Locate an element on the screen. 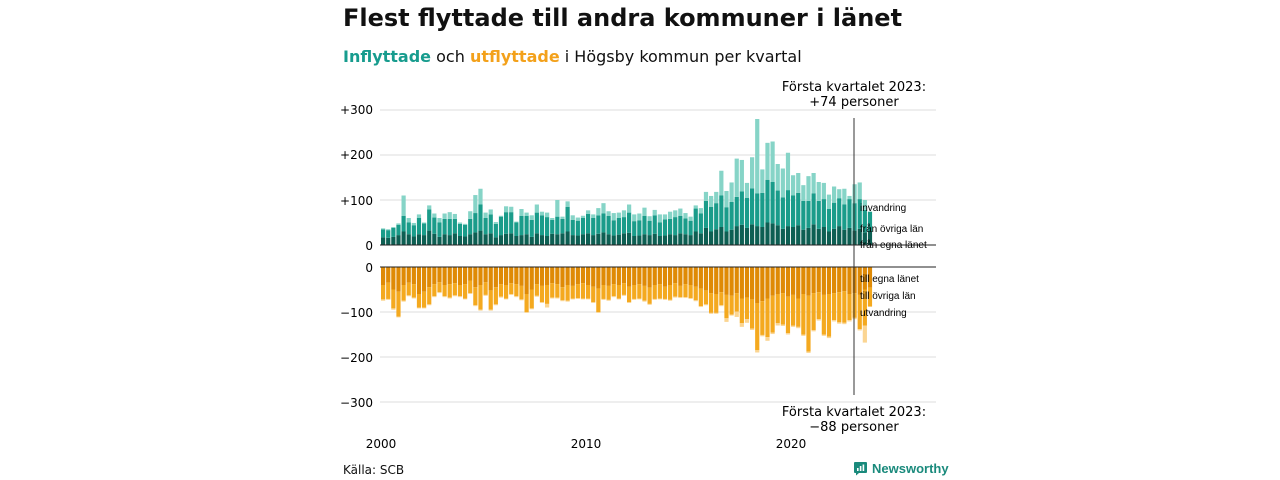  top-annotation-line1: Första kvartalet 2023: is located at coordinates (854, 87).